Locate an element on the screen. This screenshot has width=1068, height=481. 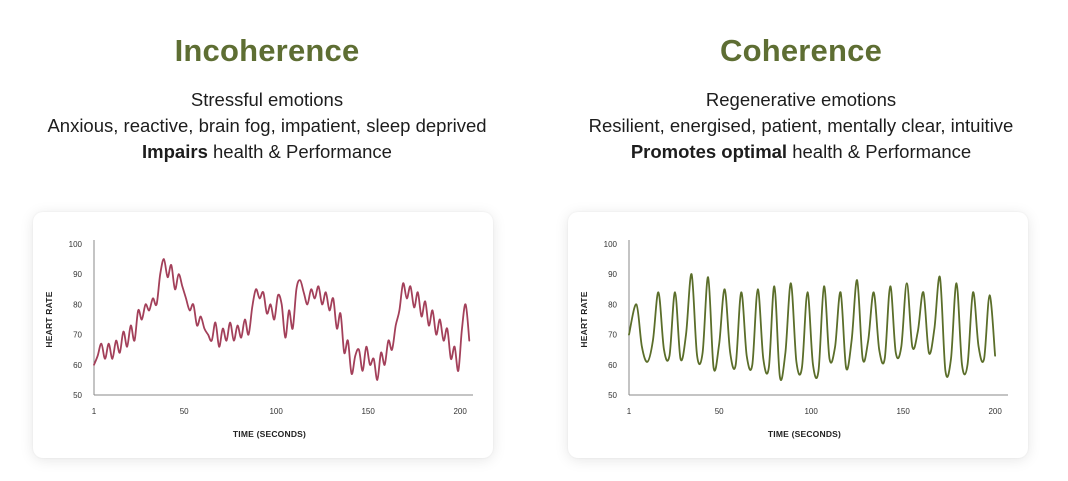
coherence-y-tick-label: 50 is located at coordinates (612, 395).